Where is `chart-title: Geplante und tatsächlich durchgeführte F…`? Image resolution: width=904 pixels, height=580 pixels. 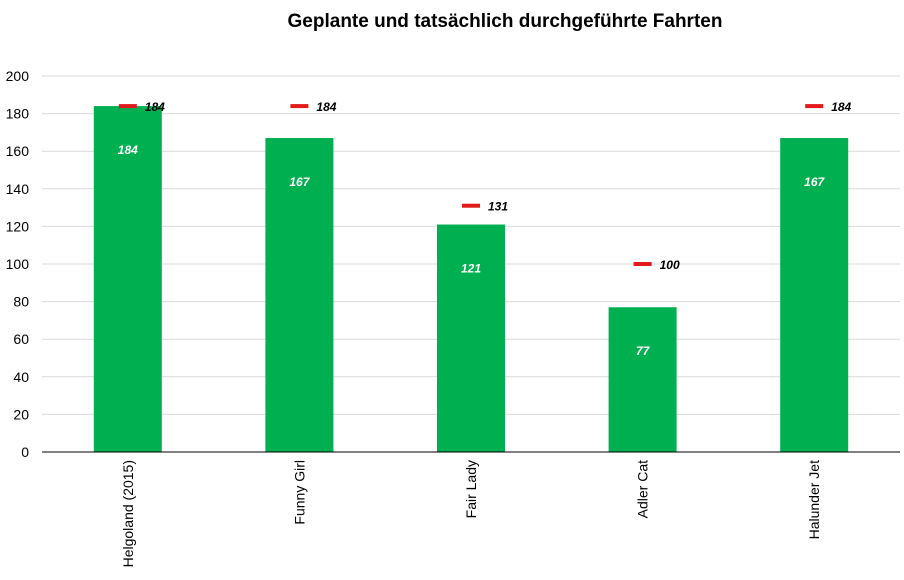
chart-title: Geplante und tatsächlich durchgeführte F… is located at coordinates (505, 21).